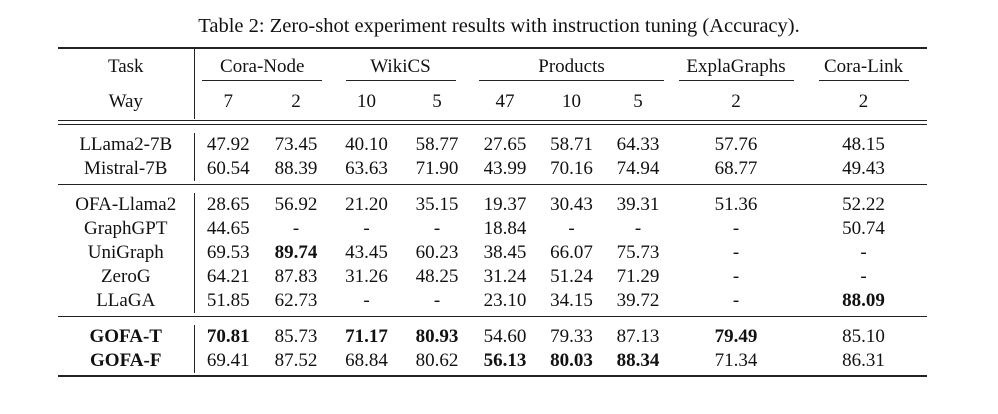  Describe the element at coordinates (492, 102) in the screenshot. I see `header-row-ways: Way 7 2 10 5 47 10 5 2 2` at that location.